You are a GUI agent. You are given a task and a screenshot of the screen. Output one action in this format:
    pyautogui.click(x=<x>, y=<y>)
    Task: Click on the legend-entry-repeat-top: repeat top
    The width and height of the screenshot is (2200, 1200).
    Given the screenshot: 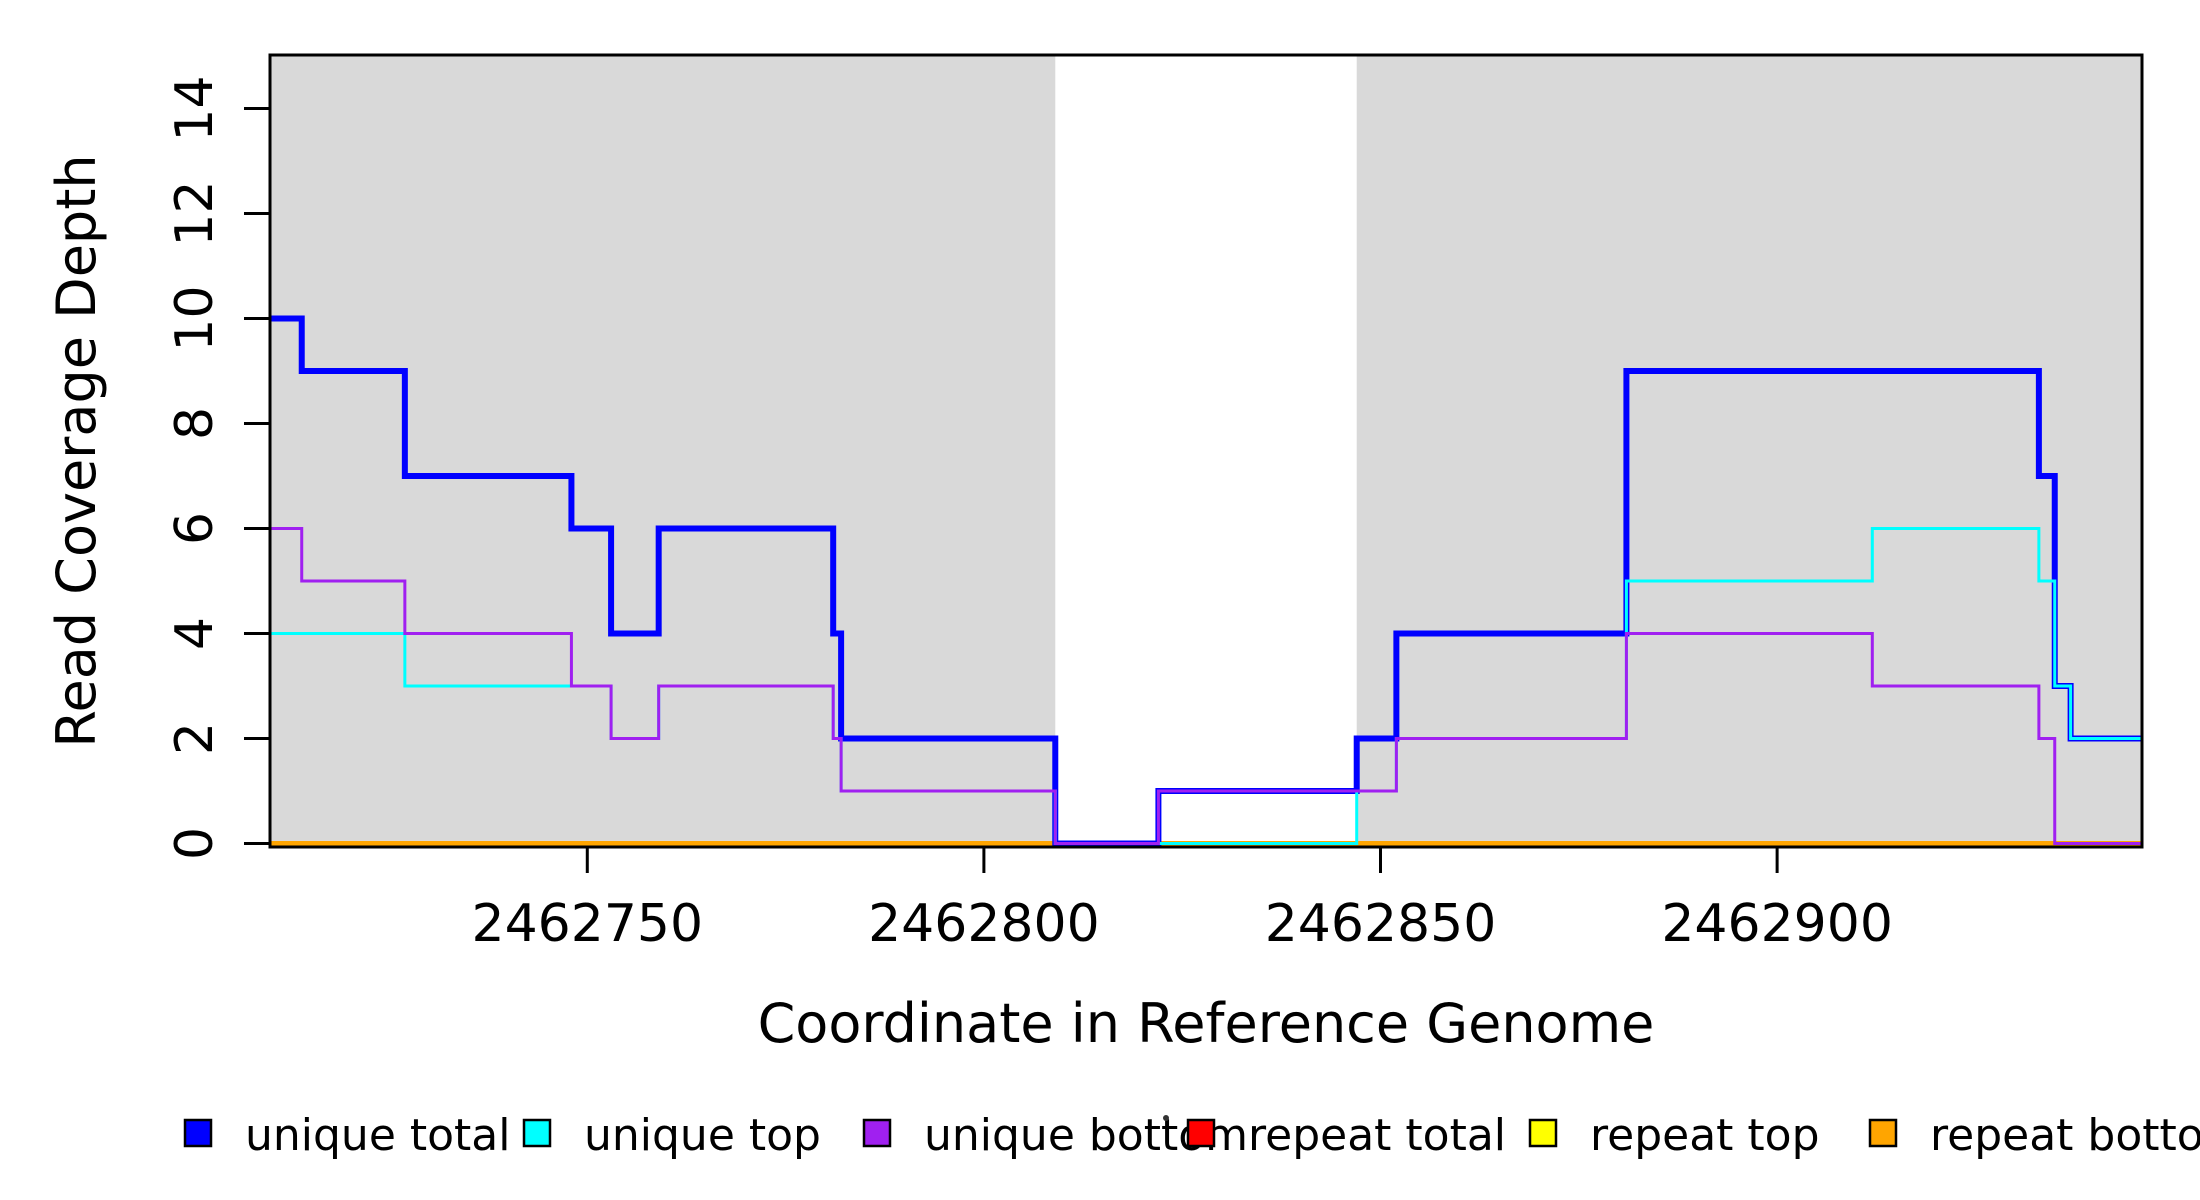 What is the action you would take?
    pyautogui.click(x=1674, y=1135)
    